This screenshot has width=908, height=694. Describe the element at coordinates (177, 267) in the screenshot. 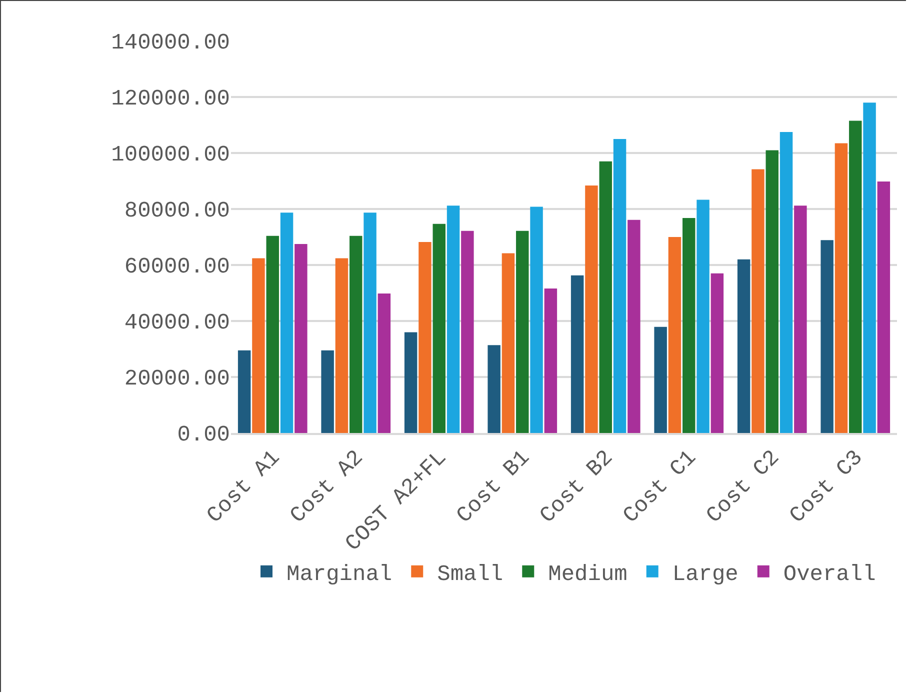

I see `y-tick-label: 60000.00` at that location.